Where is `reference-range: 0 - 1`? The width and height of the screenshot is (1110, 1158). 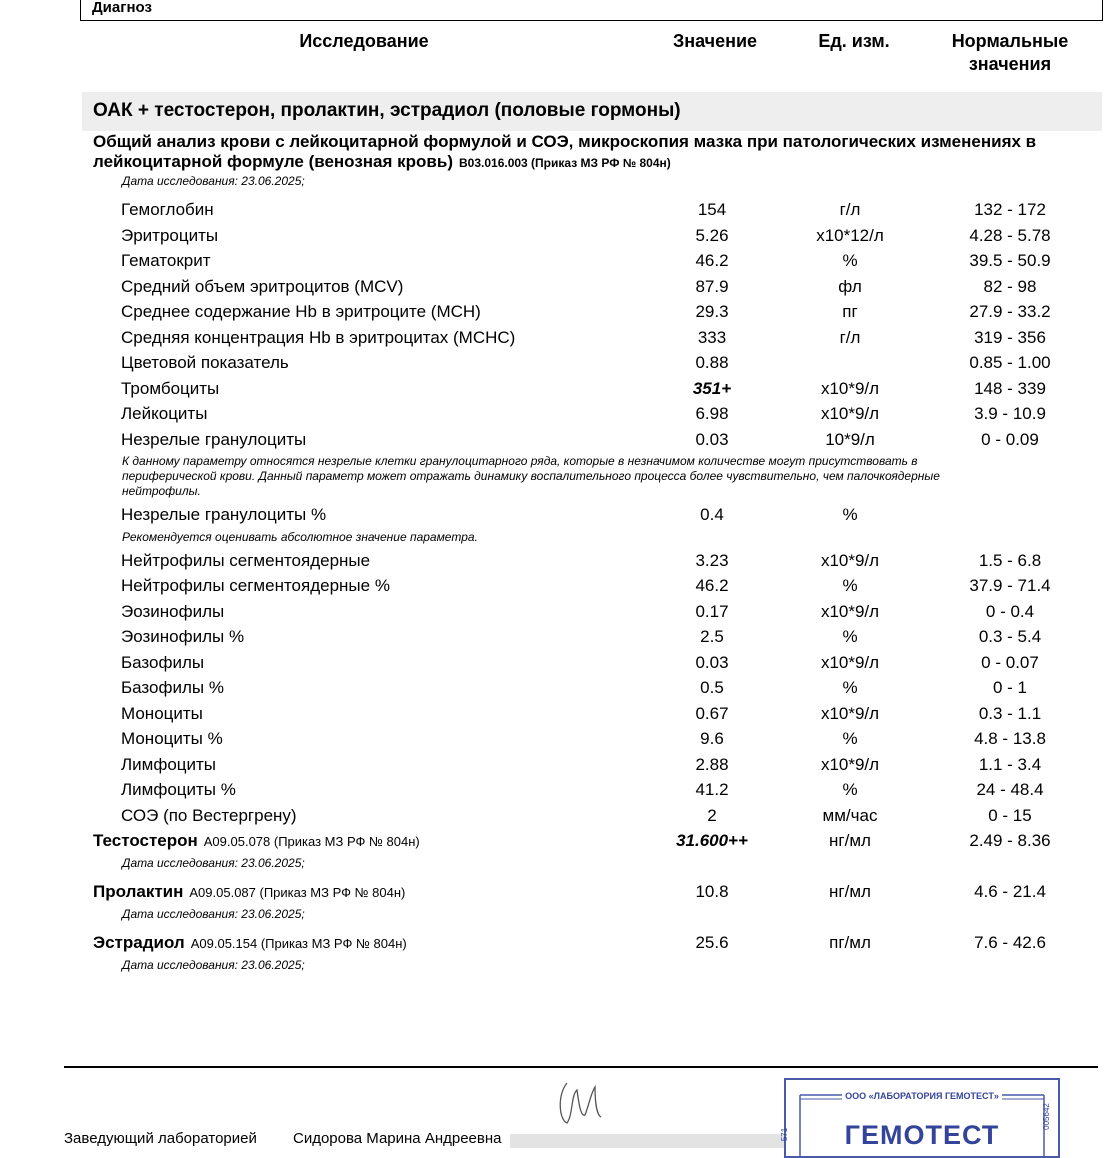
reference-range: 0 - 1 is located at coordinates (1010, 687).